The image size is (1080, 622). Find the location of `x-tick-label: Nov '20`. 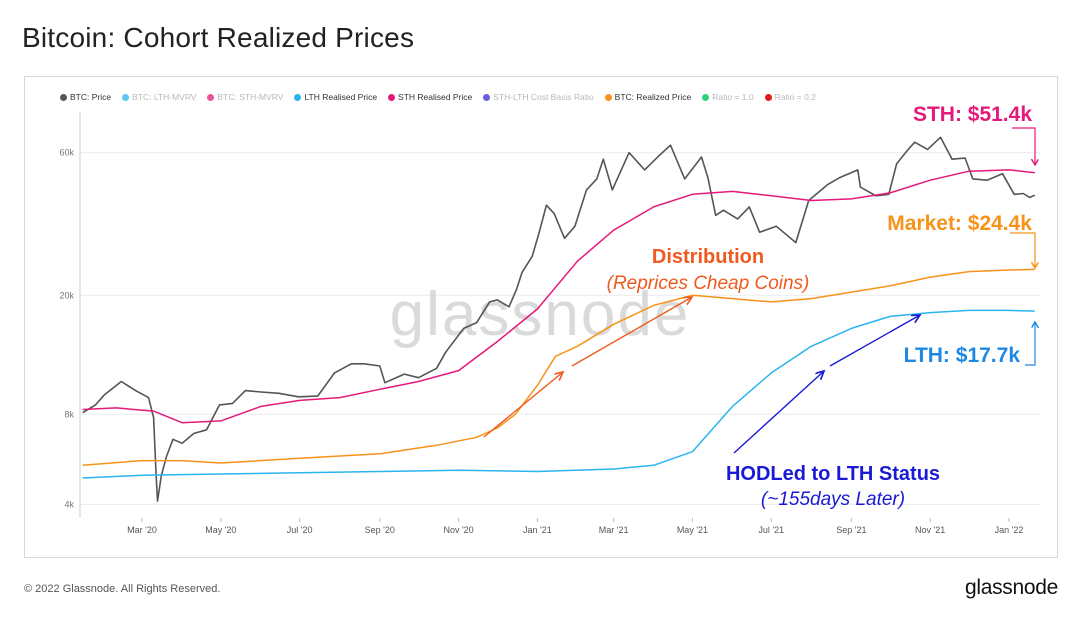

x-tick-label: Nov '20 is located at coordinates (458, 530).